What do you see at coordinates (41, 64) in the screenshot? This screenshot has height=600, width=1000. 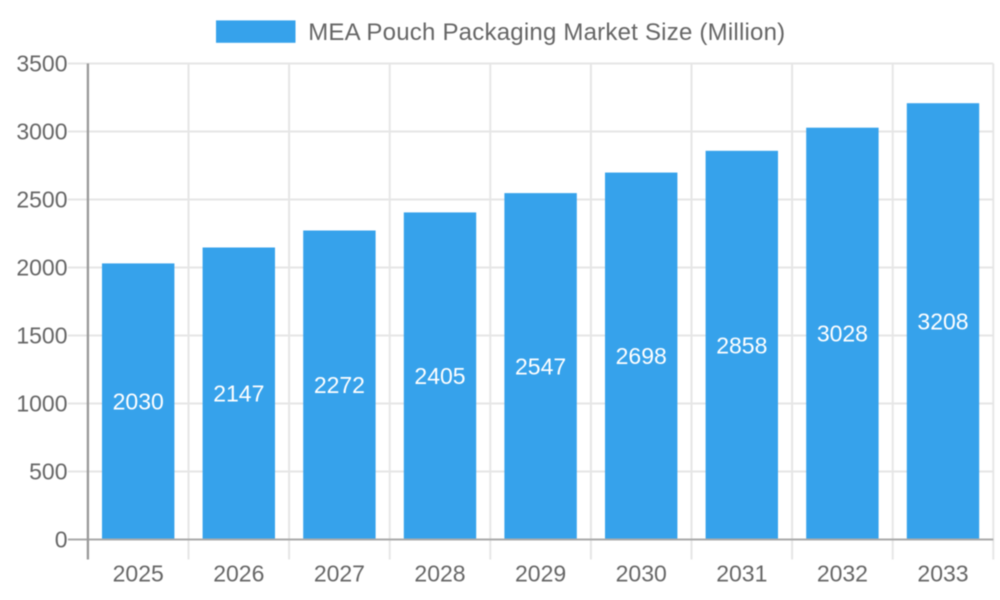 I see `svg-text: 3500` at bounding box center [41, 64].